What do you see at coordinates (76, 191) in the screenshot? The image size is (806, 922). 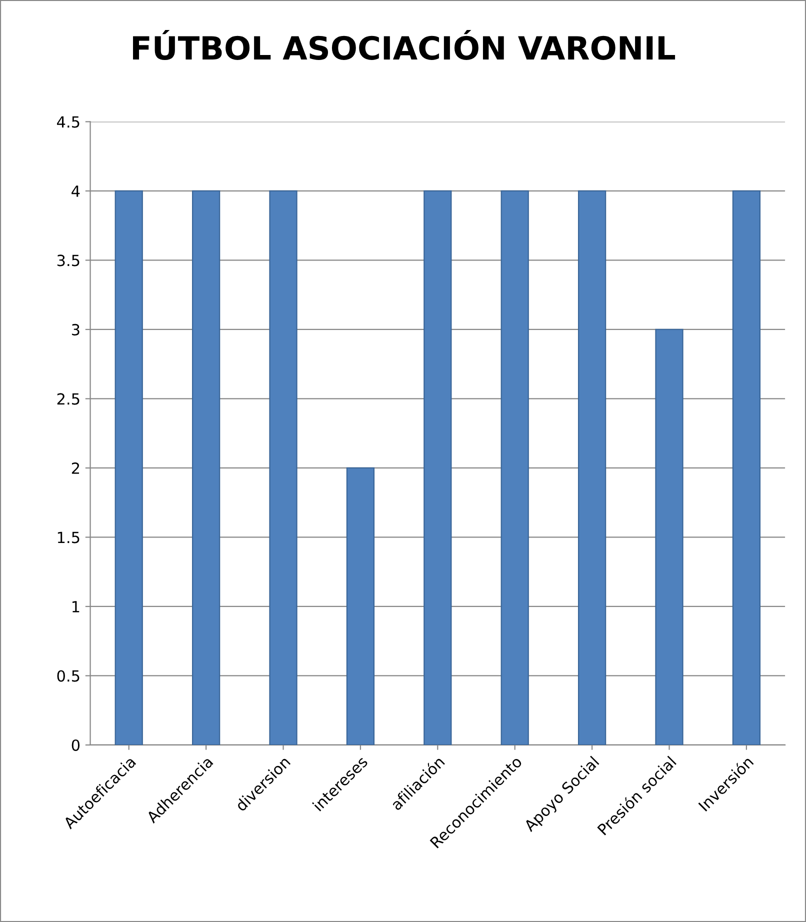 I see `y-tick-label: 4` at bounding box center [76, 191].